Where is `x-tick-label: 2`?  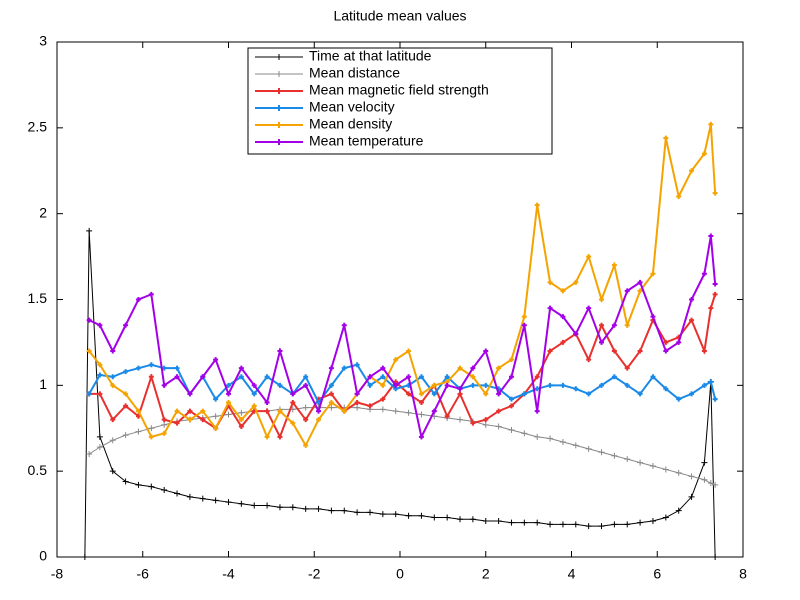 x-tick-label: 2 is located at coordinates (486, 574).